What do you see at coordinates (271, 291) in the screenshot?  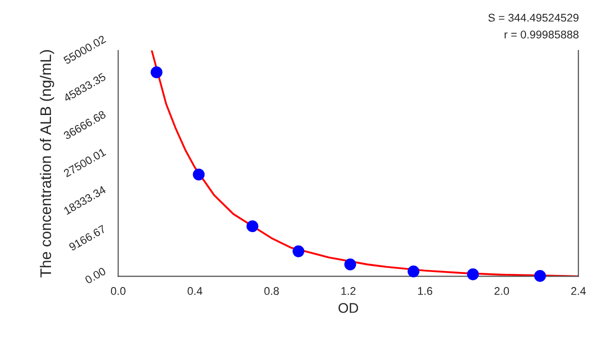 I see `x-tick-label: 0.8` at bounding box center [271, 291].